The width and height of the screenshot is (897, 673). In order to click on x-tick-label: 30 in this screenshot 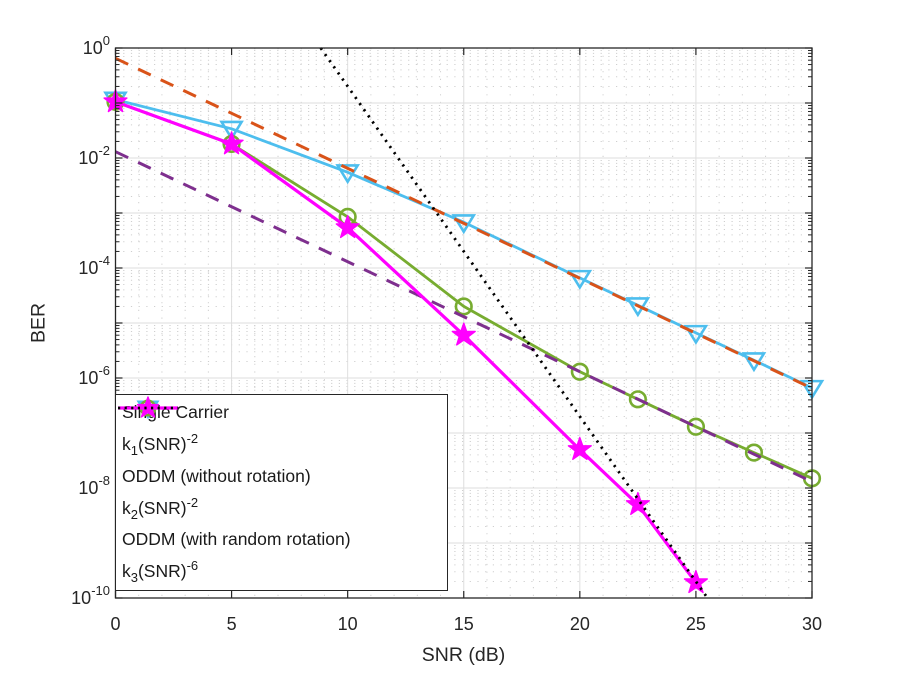, I will do `click(812, 624)`.